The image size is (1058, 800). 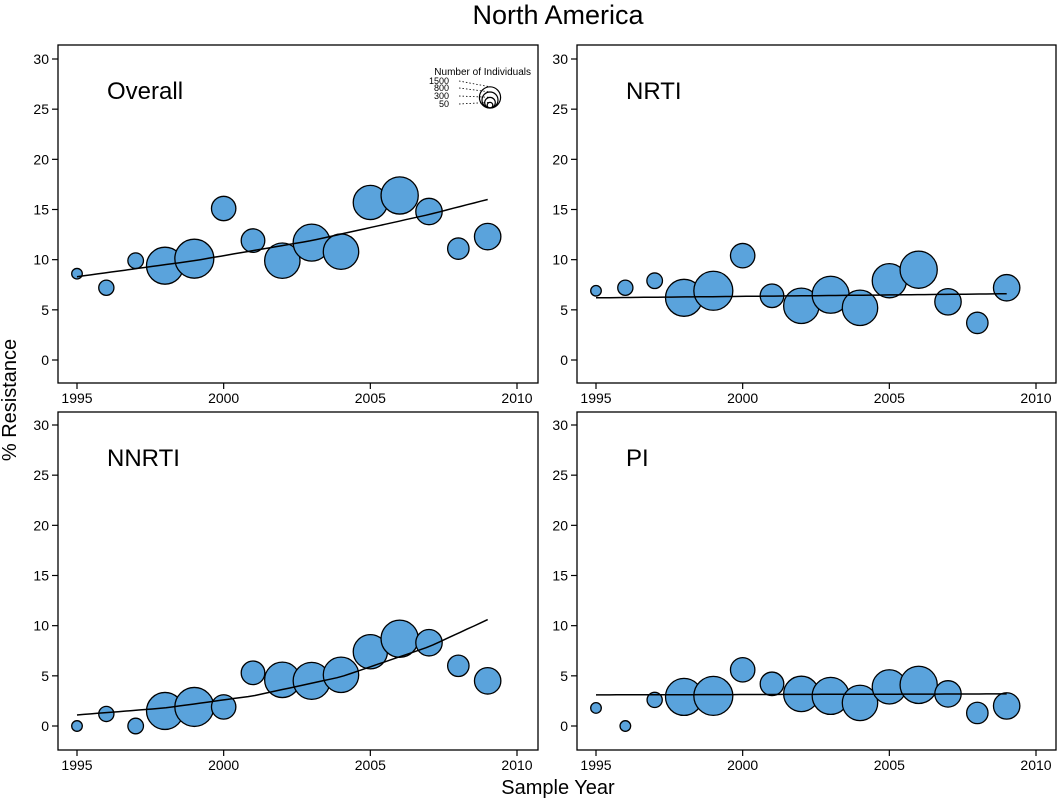 What do you see at coordinates (143, 458) in the screenshot?
I see `panel-title: NNRTI` at bounding box center [143, 458].